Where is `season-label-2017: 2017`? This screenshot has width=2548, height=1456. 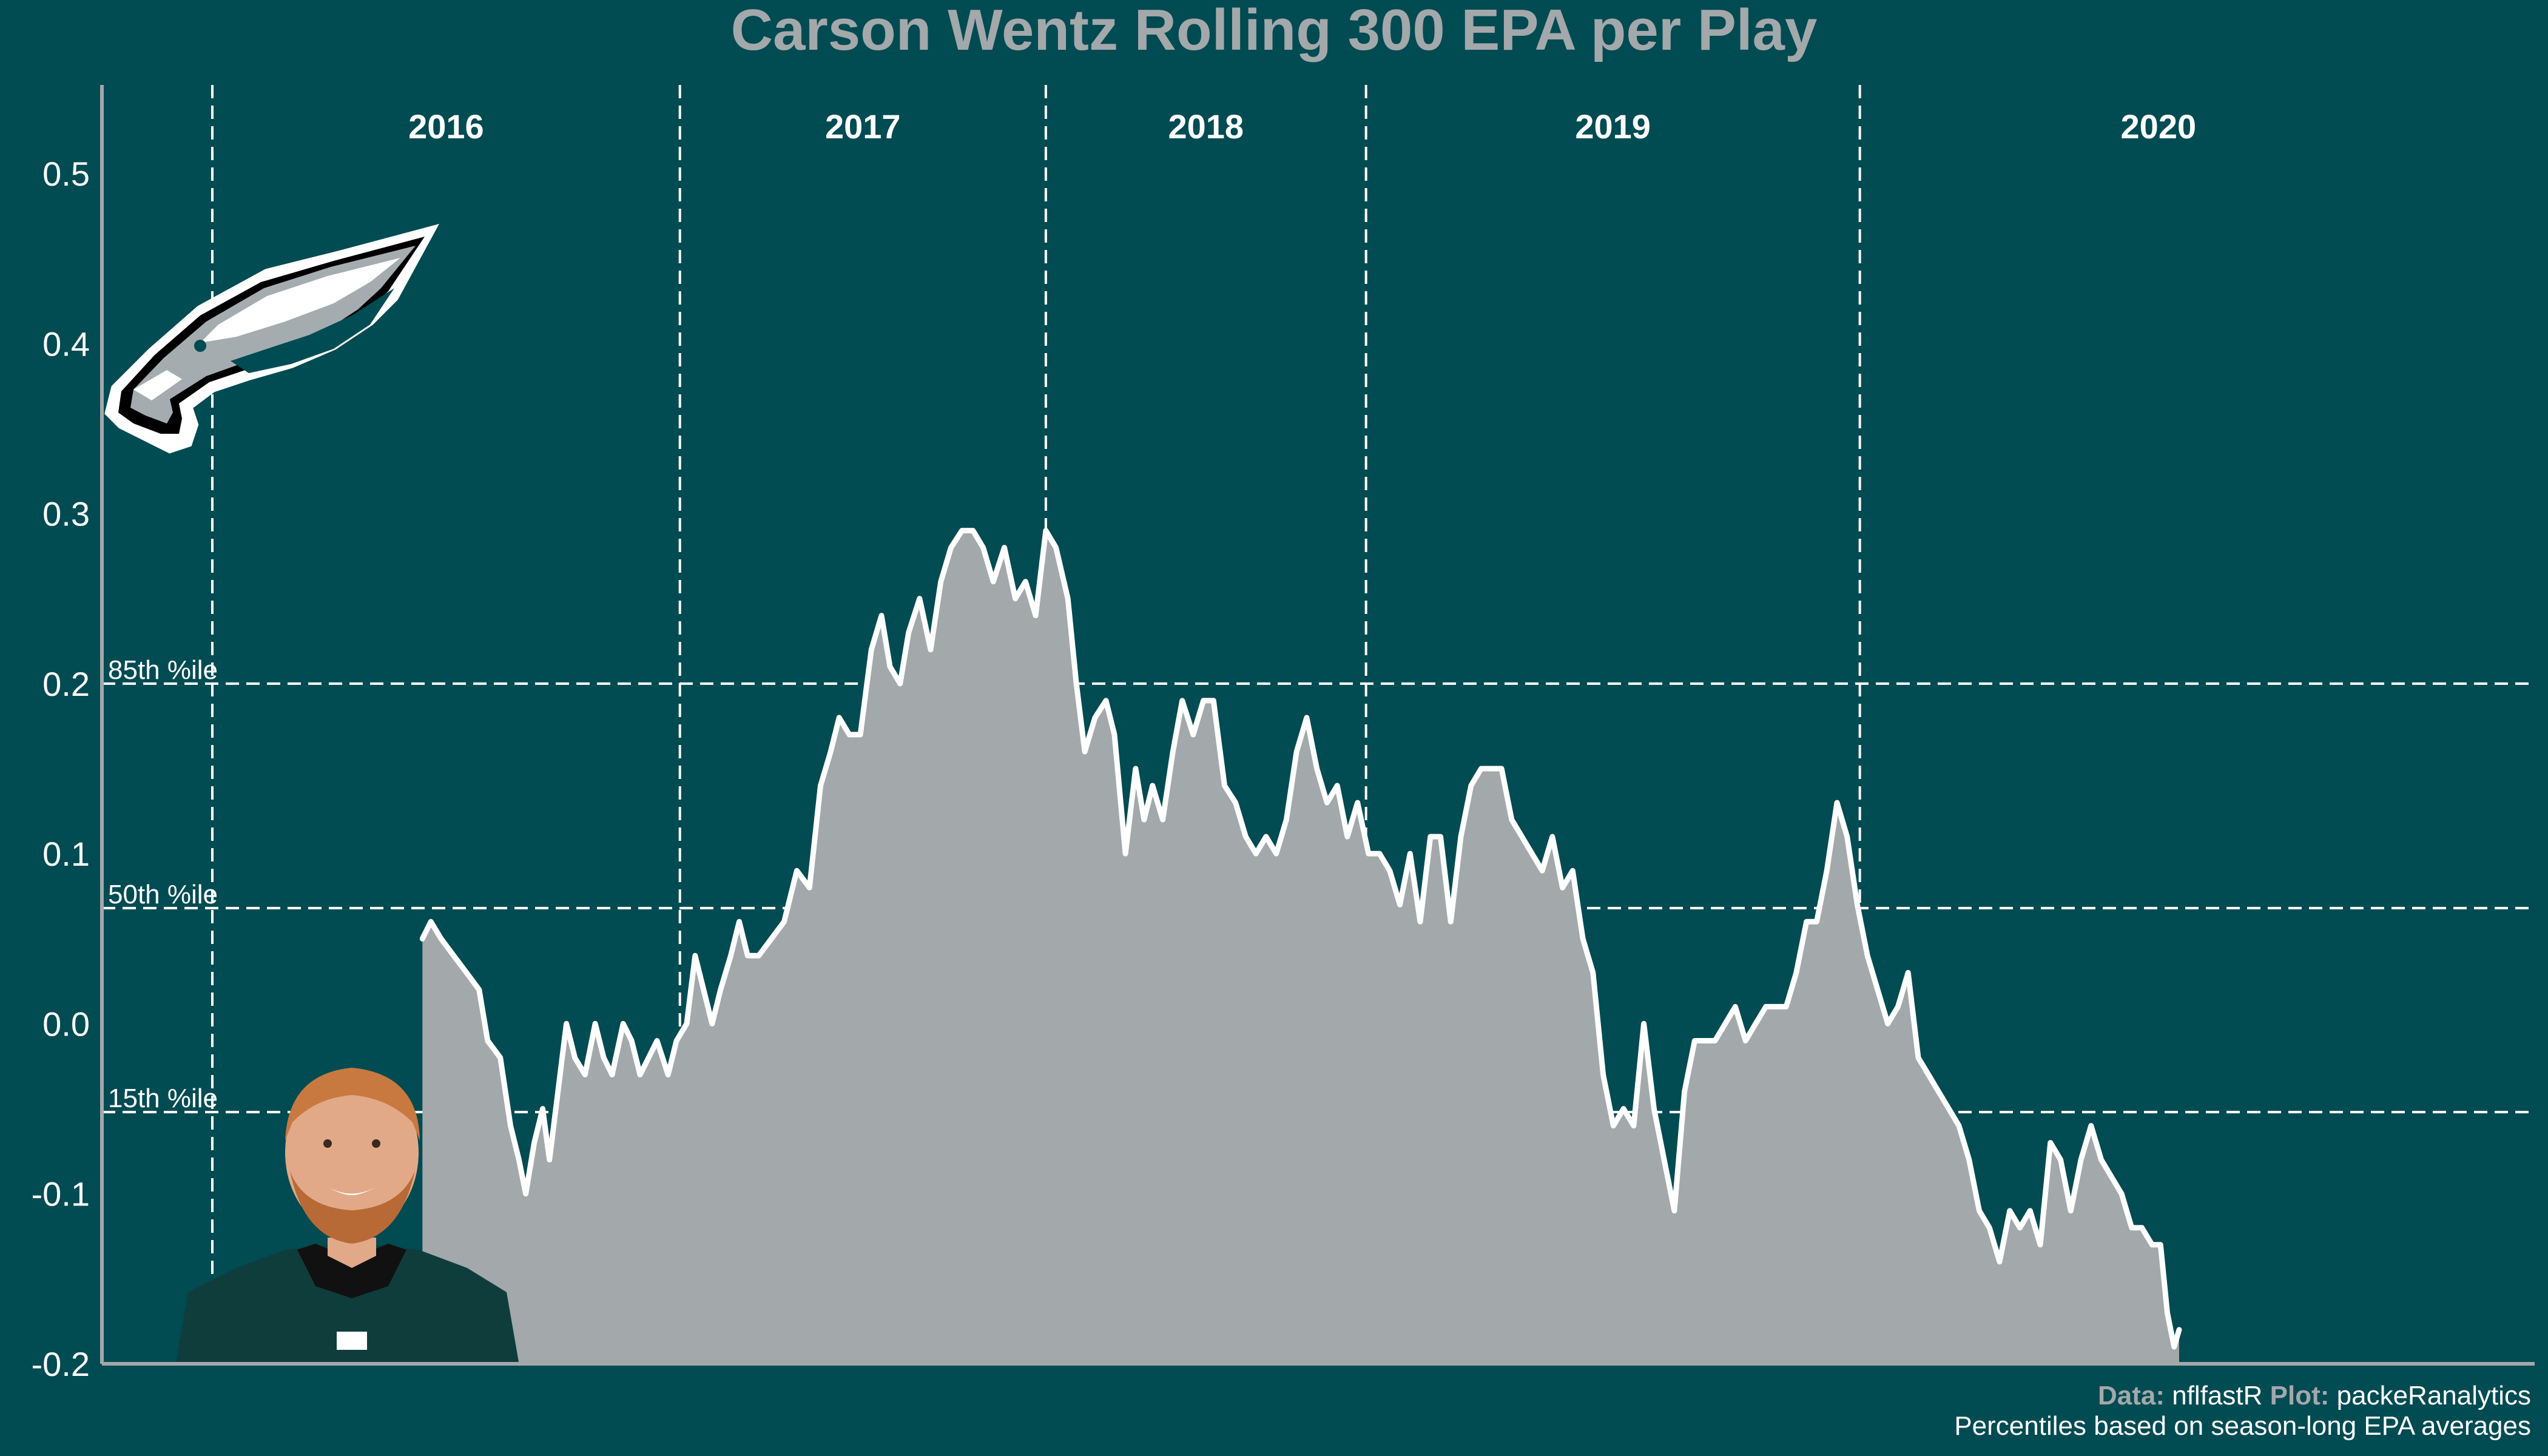
season-label-2017: 2017 is located at coordinates (863, 126).